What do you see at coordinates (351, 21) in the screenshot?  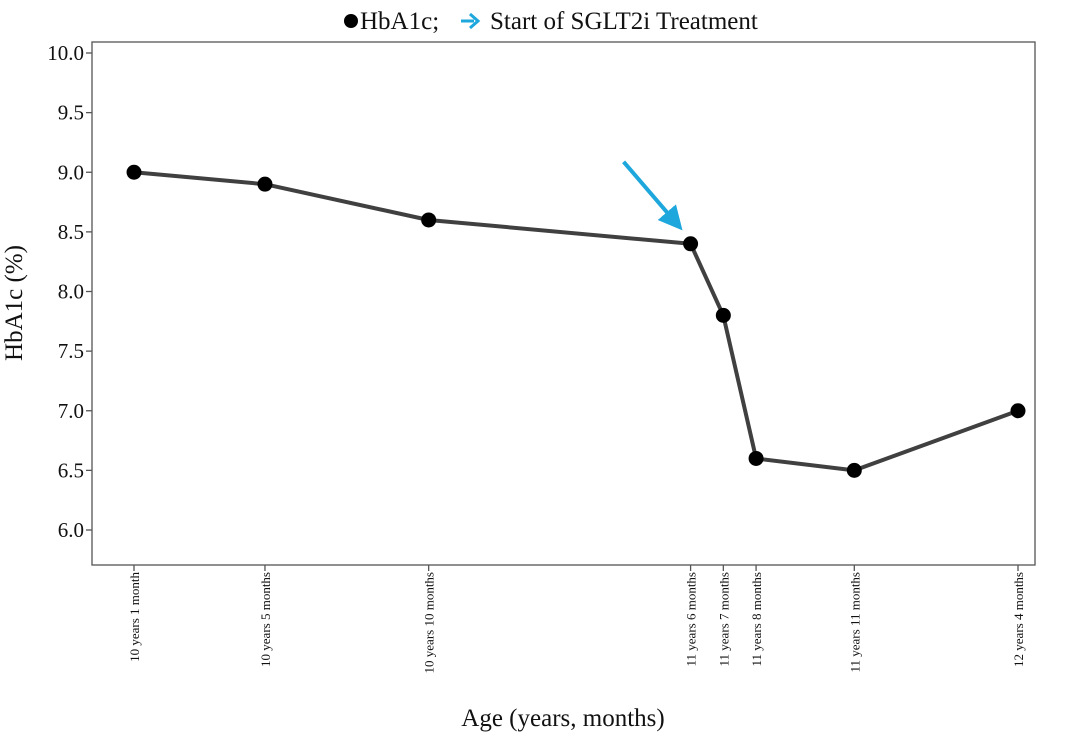 I see `legend-marker-icon` at bounding box center [351, 21].